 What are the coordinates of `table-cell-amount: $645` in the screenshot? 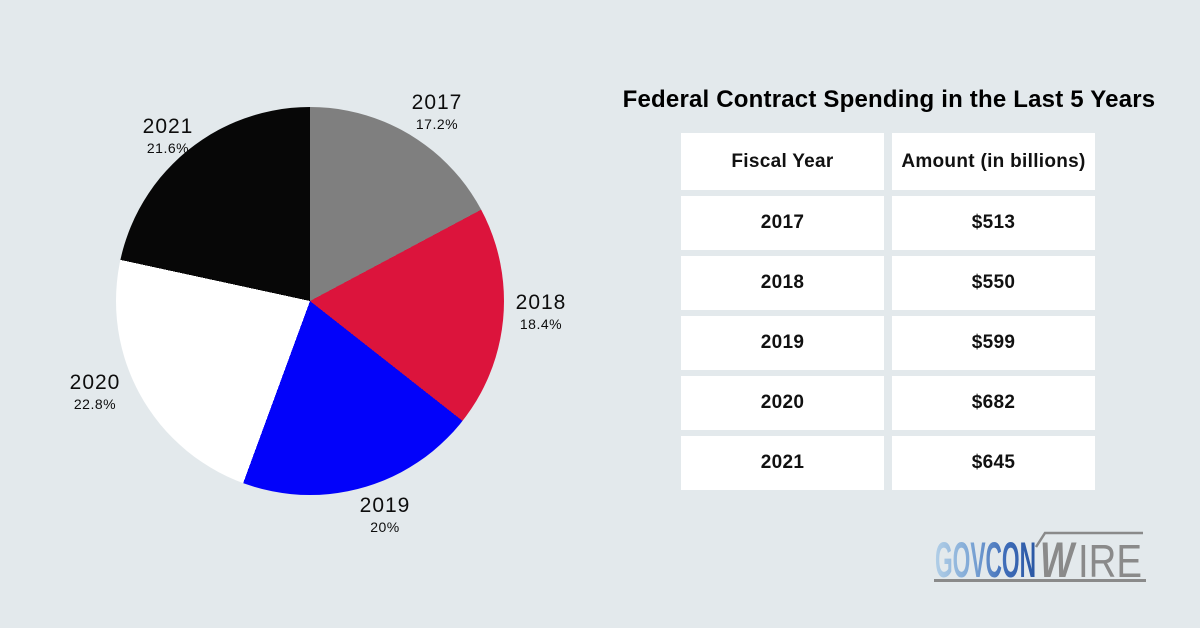 It's located at (993, 463).